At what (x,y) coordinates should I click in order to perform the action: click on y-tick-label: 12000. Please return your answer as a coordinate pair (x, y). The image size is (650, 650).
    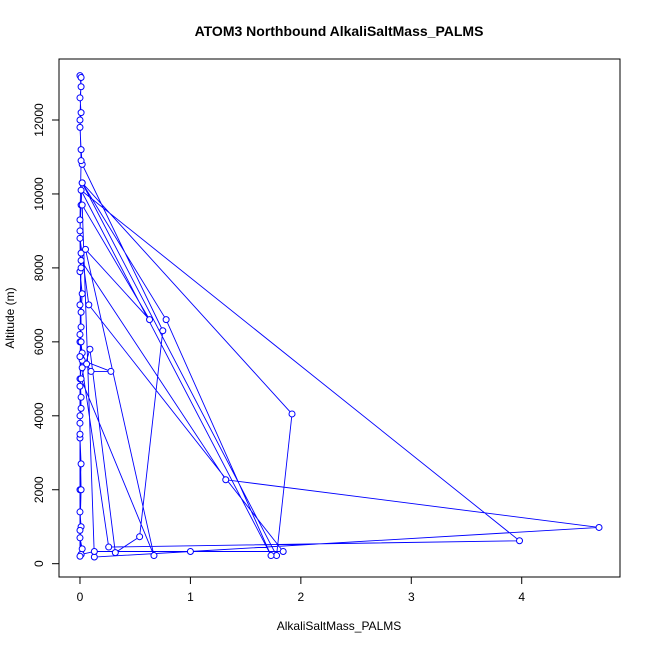
    Looking at the image, I should click on (39, 120).